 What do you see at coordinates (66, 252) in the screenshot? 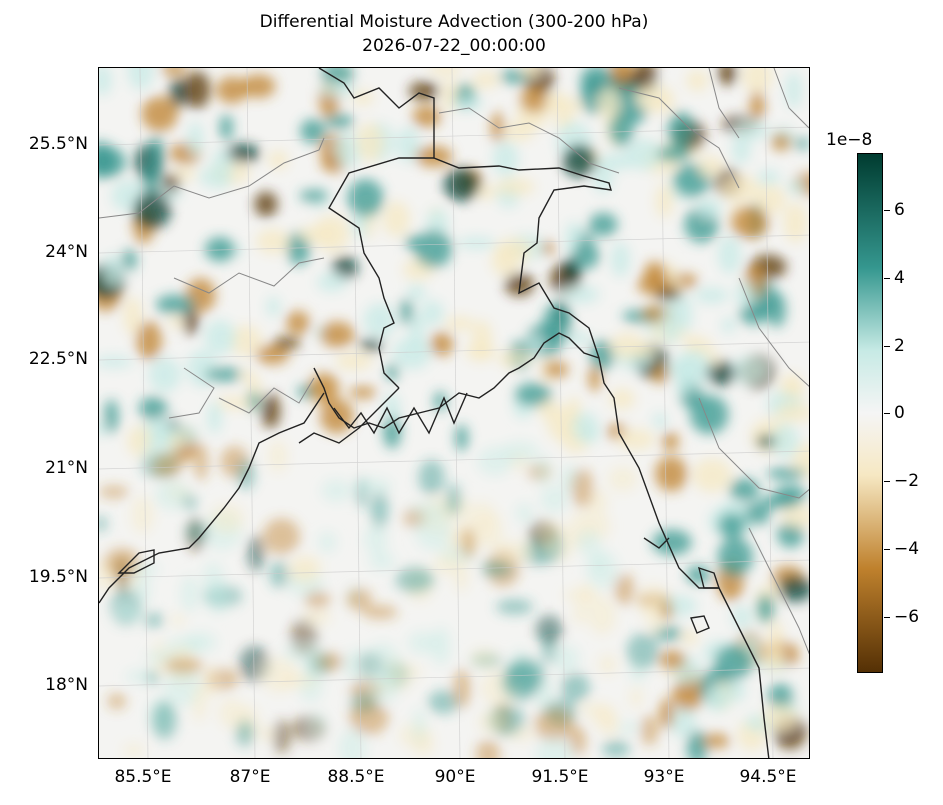
I see `lat-label: 24°N` at bounding box center [66, 252].